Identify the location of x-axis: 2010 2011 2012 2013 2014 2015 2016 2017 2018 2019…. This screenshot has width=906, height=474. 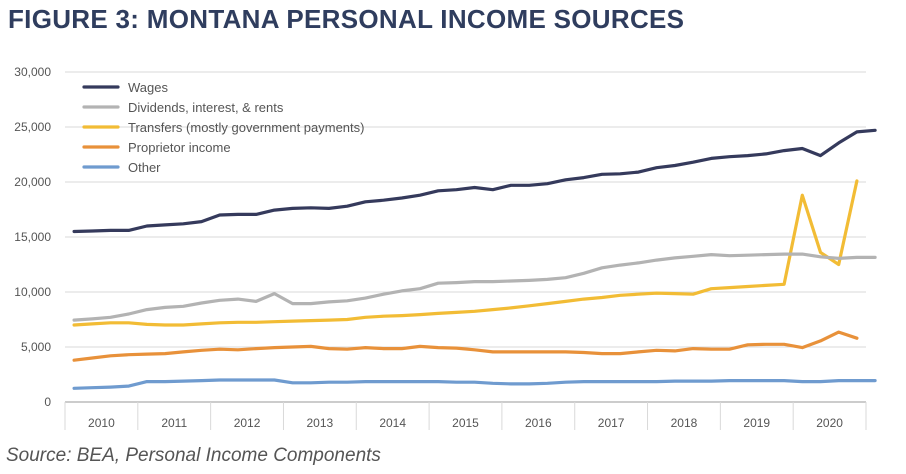
(465, 416).